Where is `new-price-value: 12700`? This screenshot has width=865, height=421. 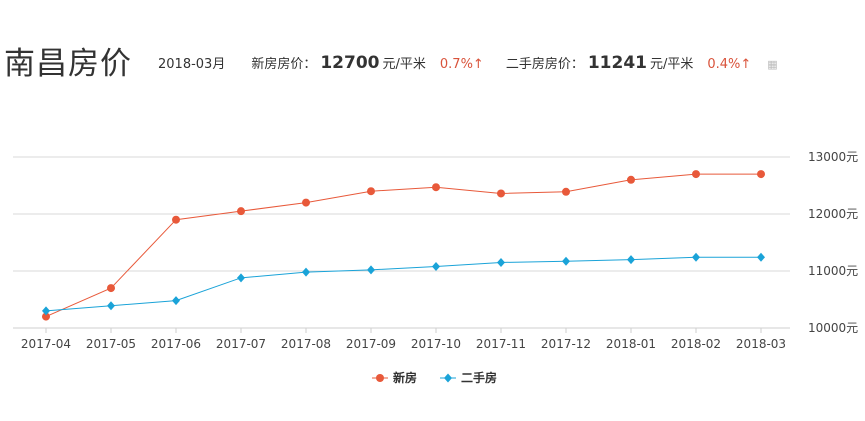 new-price-value: 12700 is located at coordinates (350, 63).